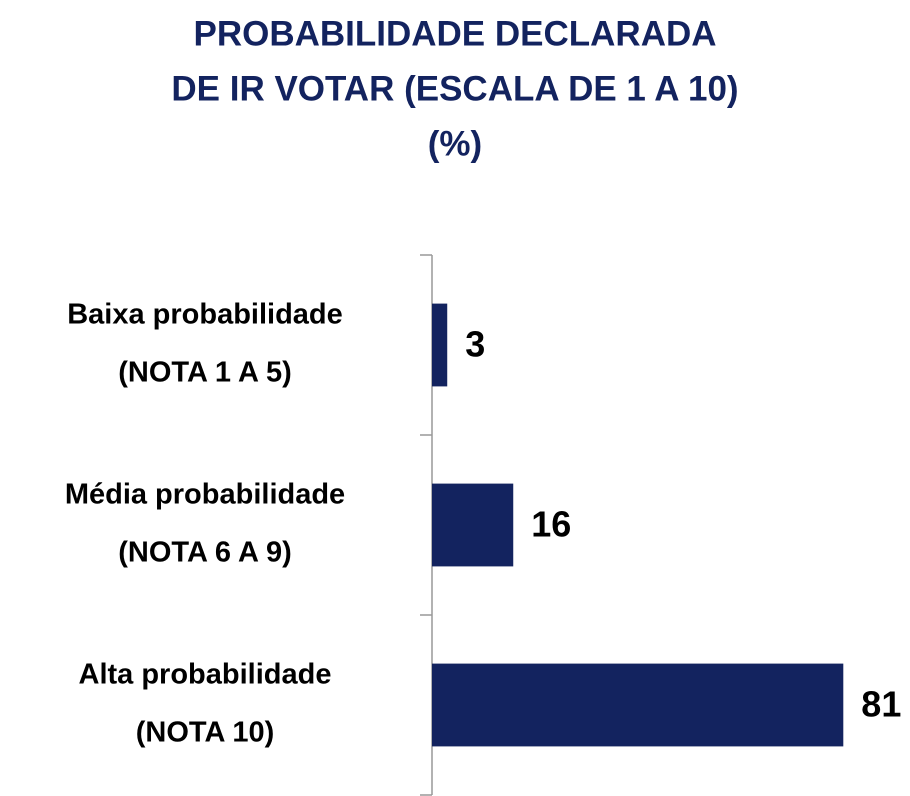 The height and width of the screenshot is (796, 910). I want to click on chart-title: PROBABILIDADE DECLARADA, so click(454, 33).